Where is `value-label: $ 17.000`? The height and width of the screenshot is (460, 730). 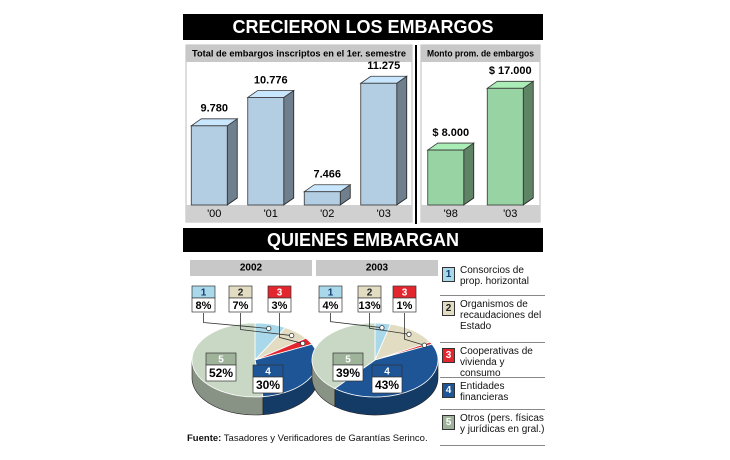
value-label: $ 17.000 is located at coordinates (510, 71).